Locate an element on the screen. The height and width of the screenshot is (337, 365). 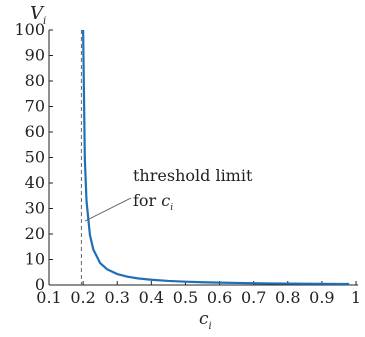
y-tick-label: 10 is located at coordinates (35, 259).